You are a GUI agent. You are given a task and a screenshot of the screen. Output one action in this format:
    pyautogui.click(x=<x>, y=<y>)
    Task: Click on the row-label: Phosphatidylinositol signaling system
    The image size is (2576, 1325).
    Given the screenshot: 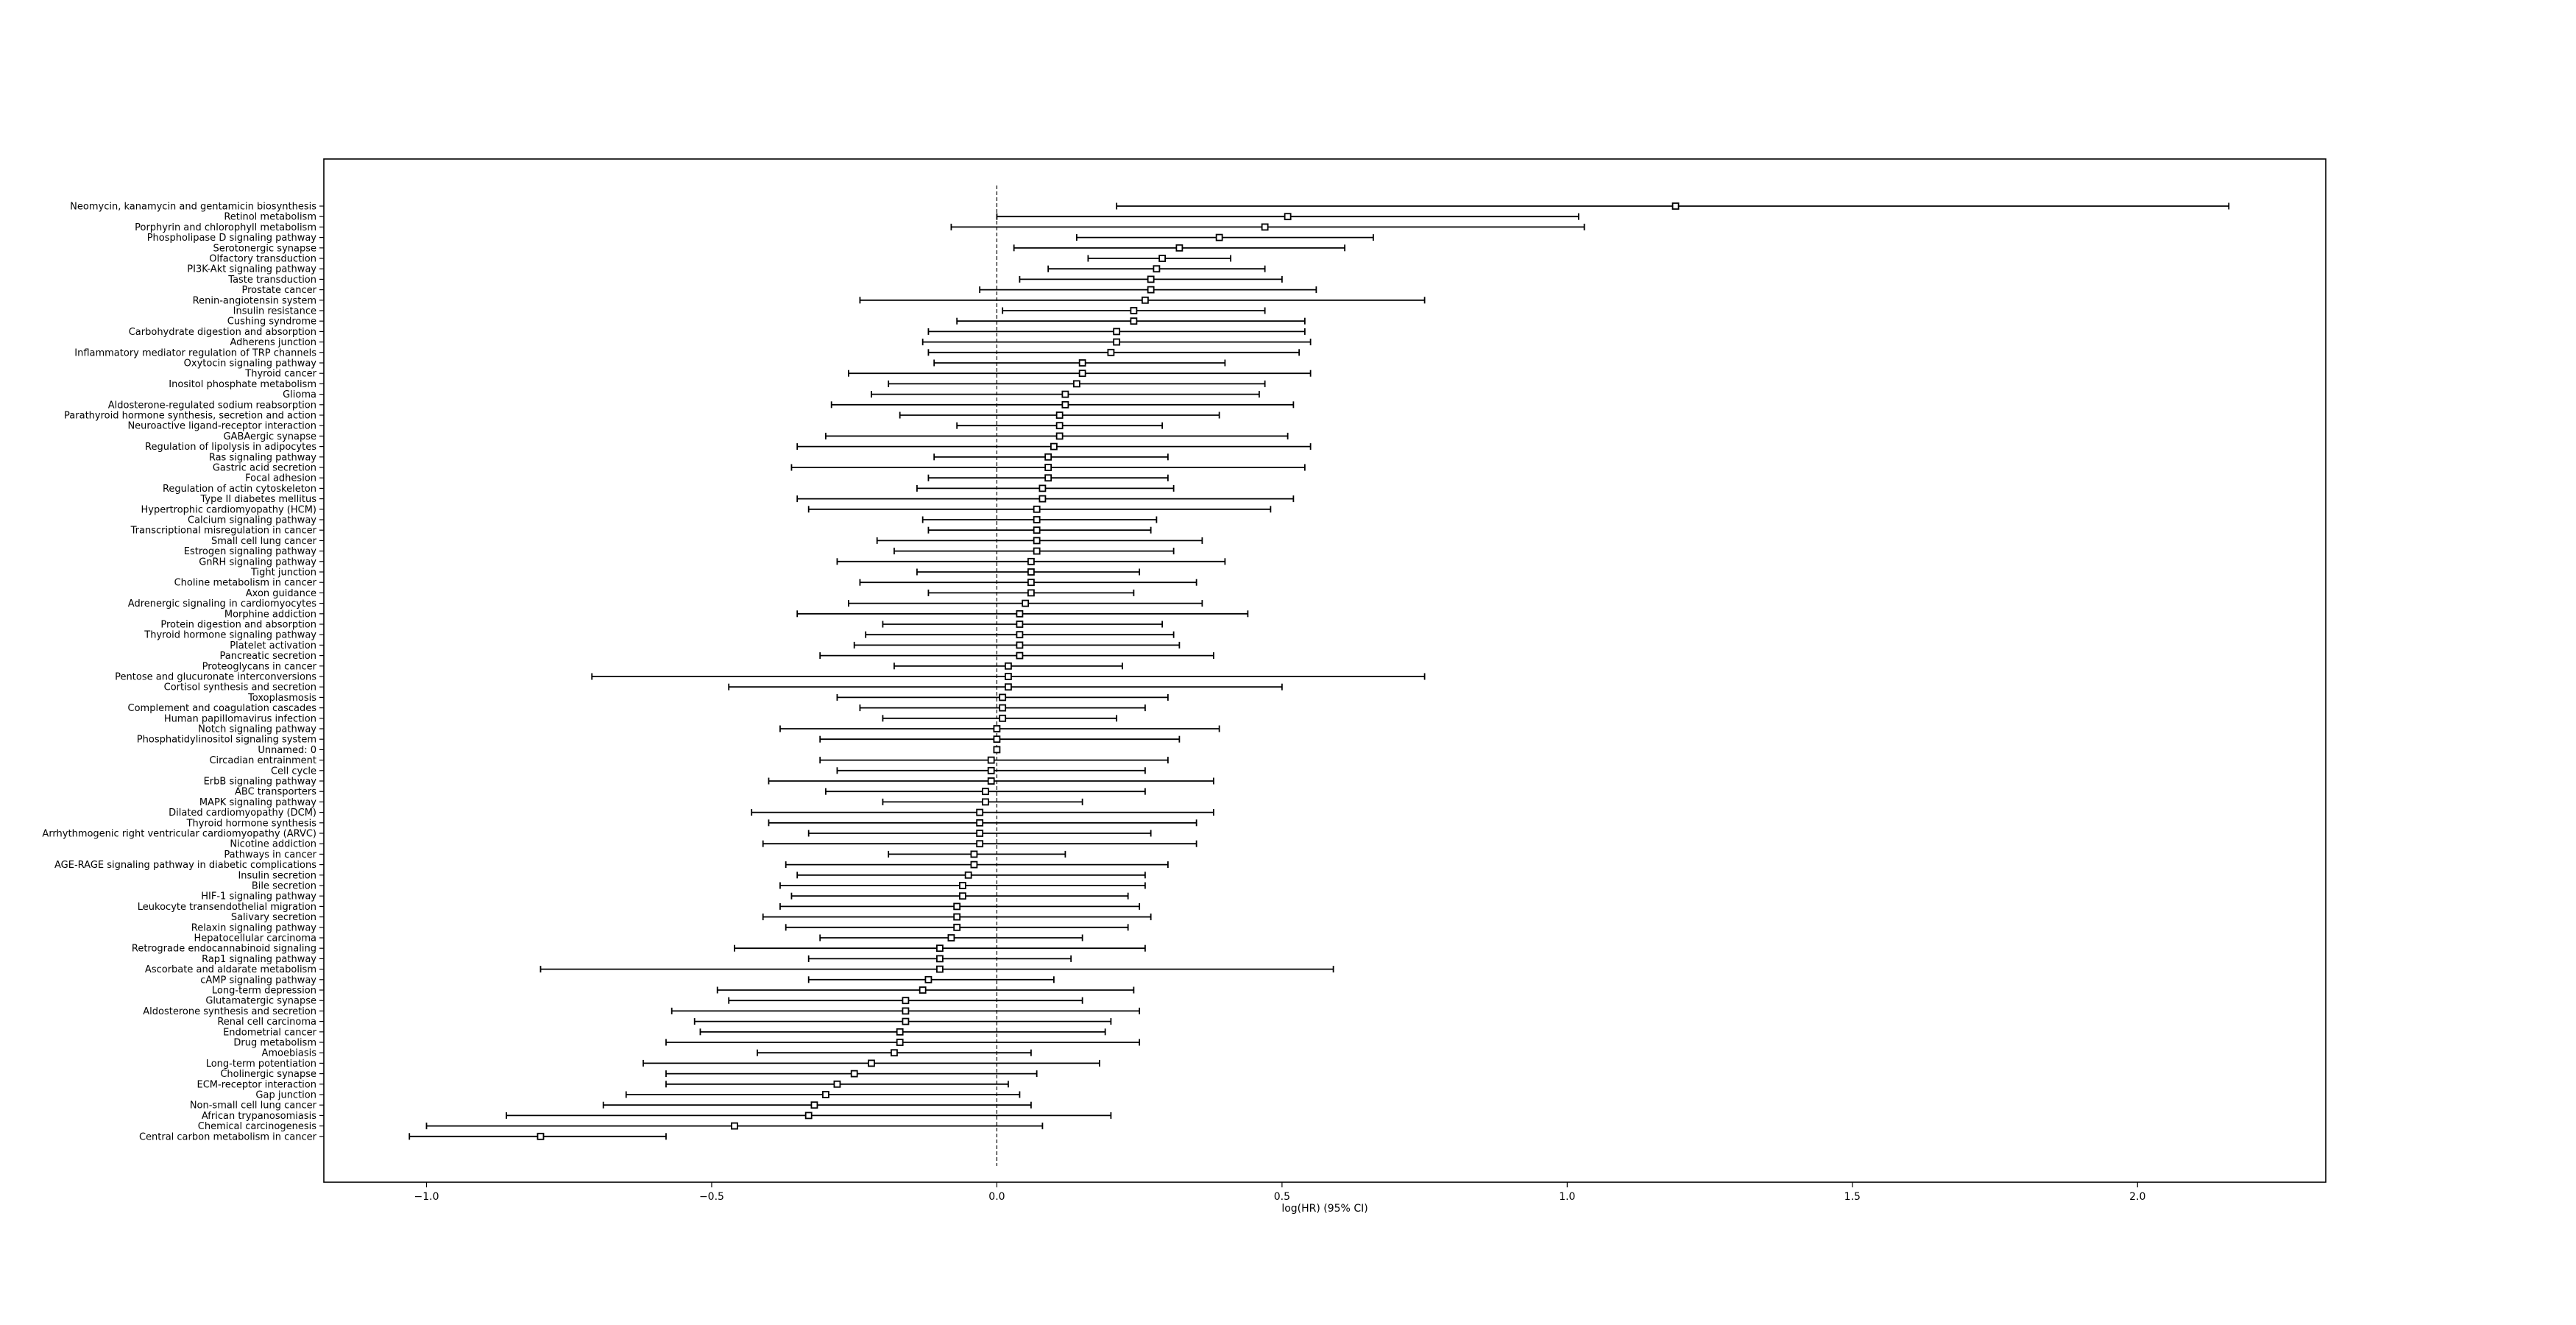 What is the action you would take?
    pyautogui.click(x=226, y=740)
    